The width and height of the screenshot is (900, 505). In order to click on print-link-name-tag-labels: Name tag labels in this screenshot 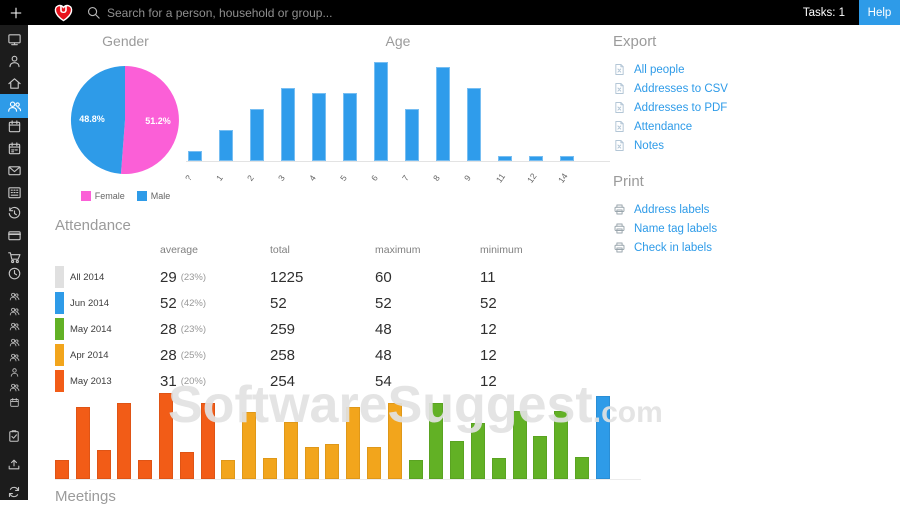, I will do `click(753, 228)`.